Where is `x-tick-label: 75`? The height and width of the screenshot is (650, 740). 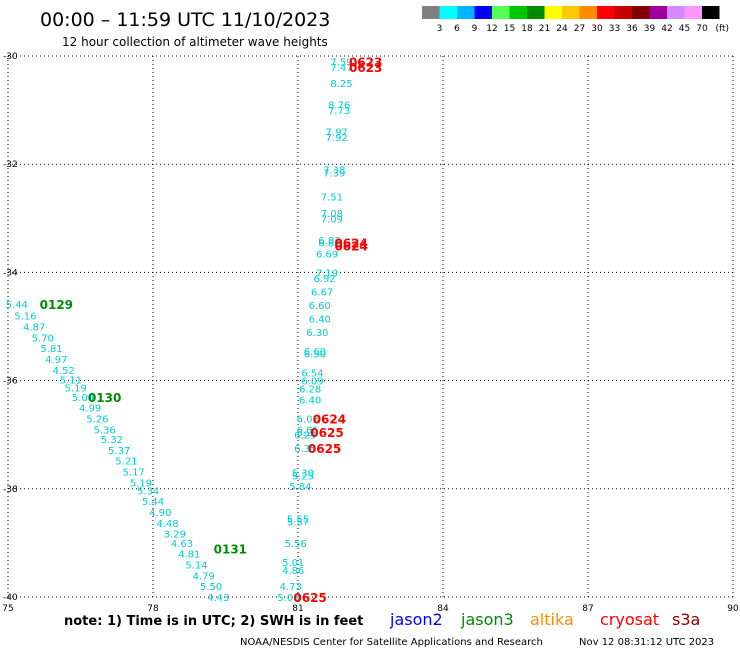 x-tick-label: 75 is located at coordinates (7, 609).